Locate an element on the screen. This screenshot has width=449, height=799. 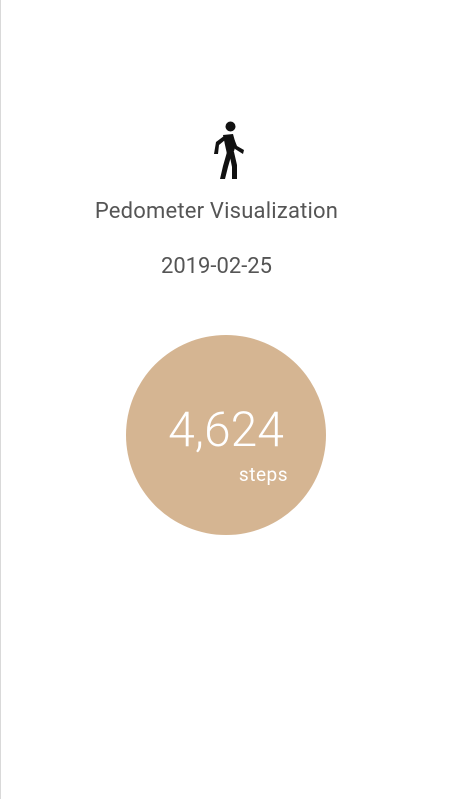
walking-person-icon is located at coordinates (227, 150).